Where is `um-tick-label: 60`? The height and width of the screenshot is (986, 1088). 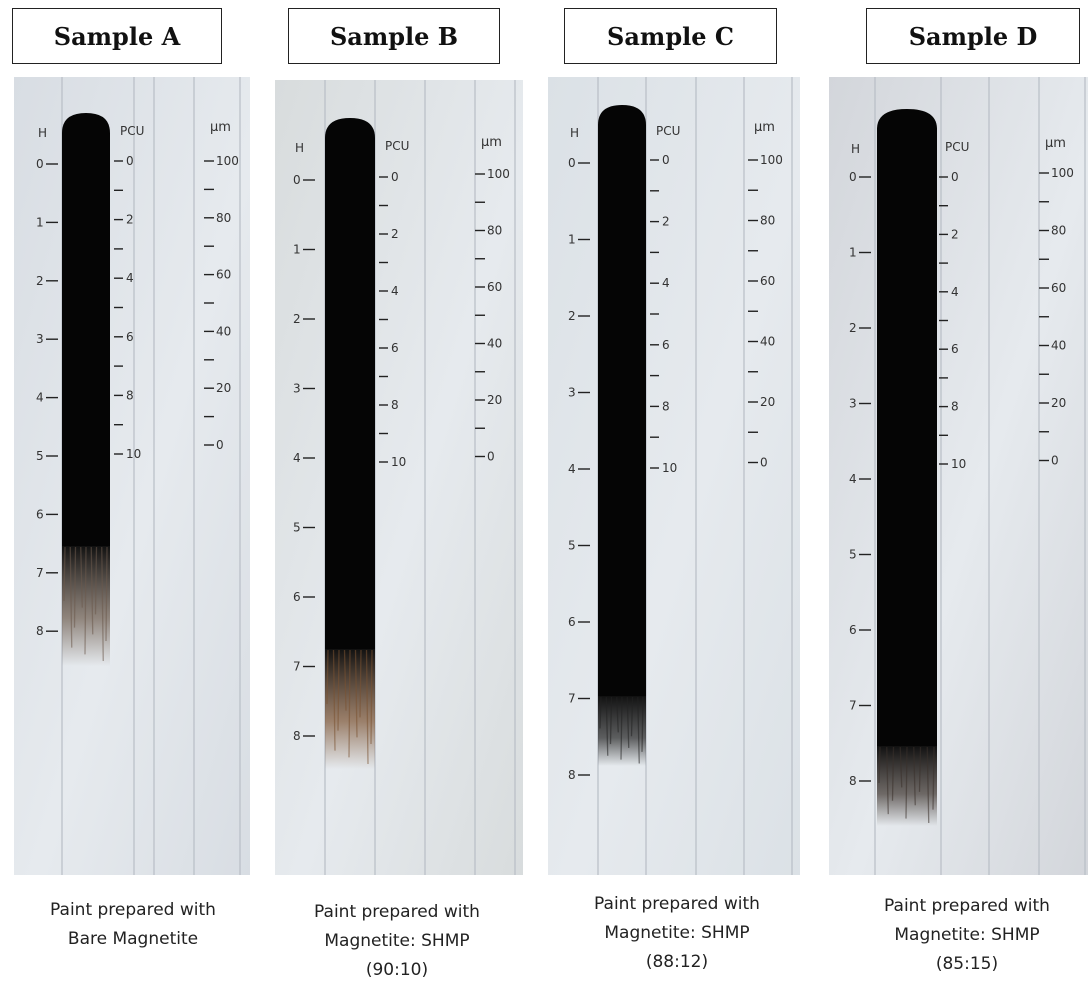 um-tick-label: 60 is located at coordinates (767, 281).